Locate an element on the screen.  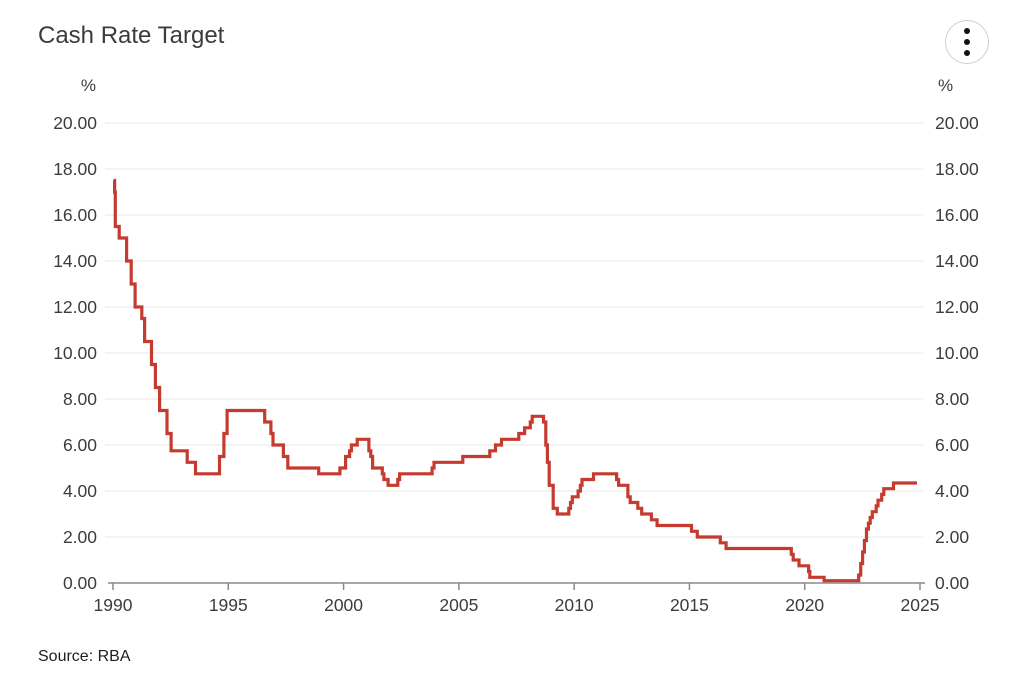
y-axis-unit-left: % is located at coordinates (88, 85).